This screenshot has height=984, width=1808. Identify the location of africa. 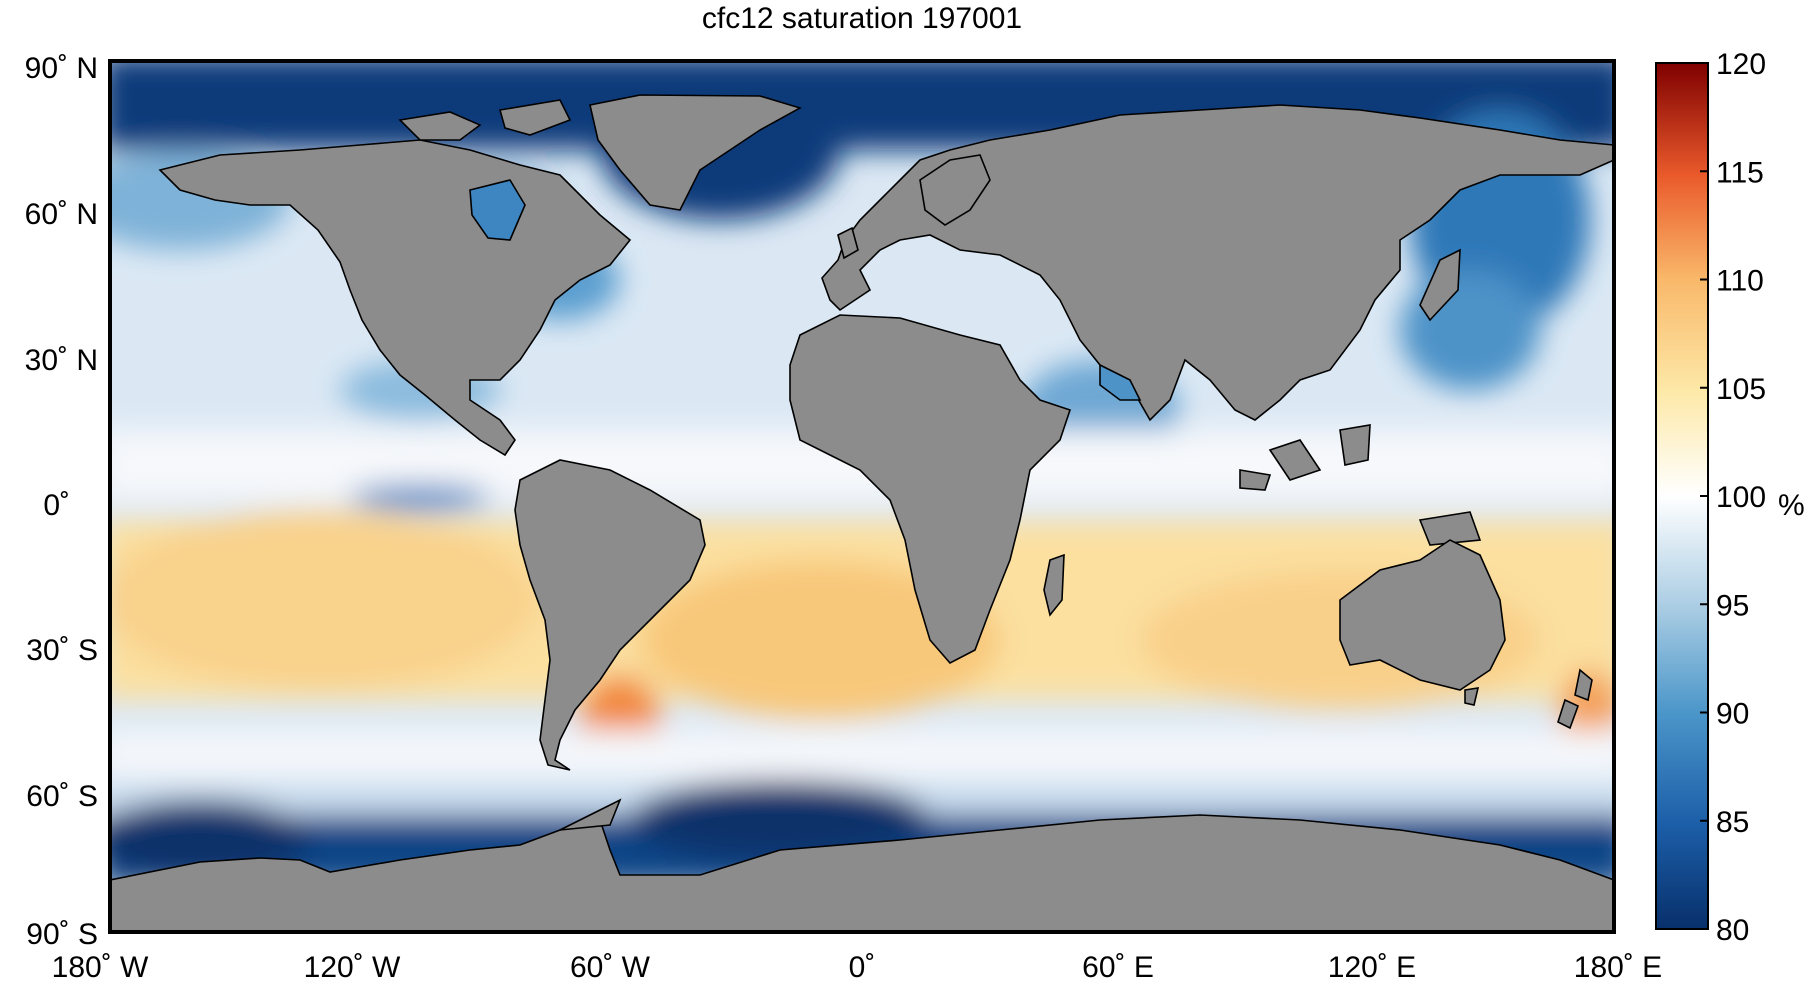
(930, 489).